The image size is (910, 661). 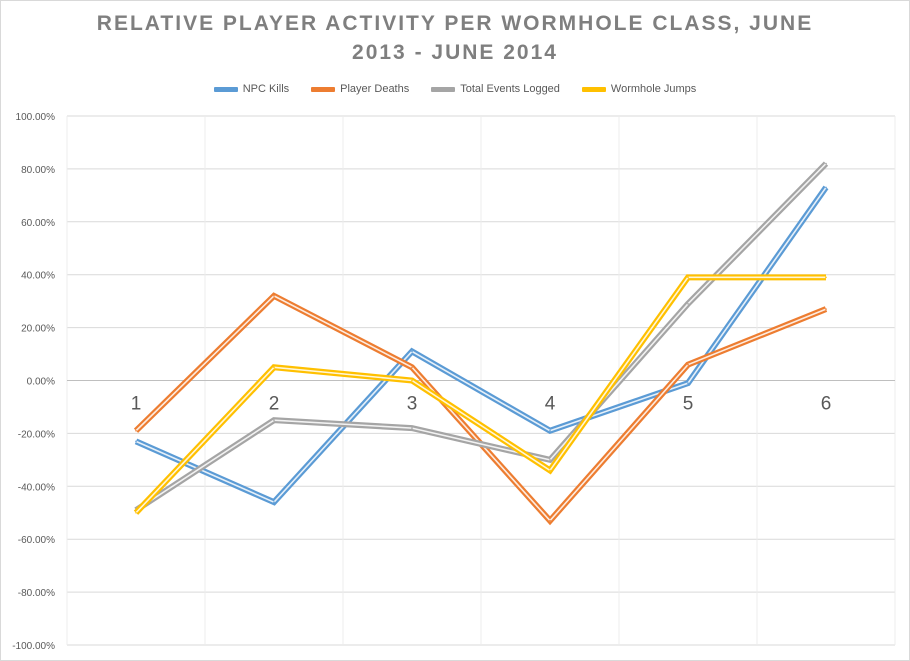 I want to click on x-tick-label: 5, so click(x=688, y=404).